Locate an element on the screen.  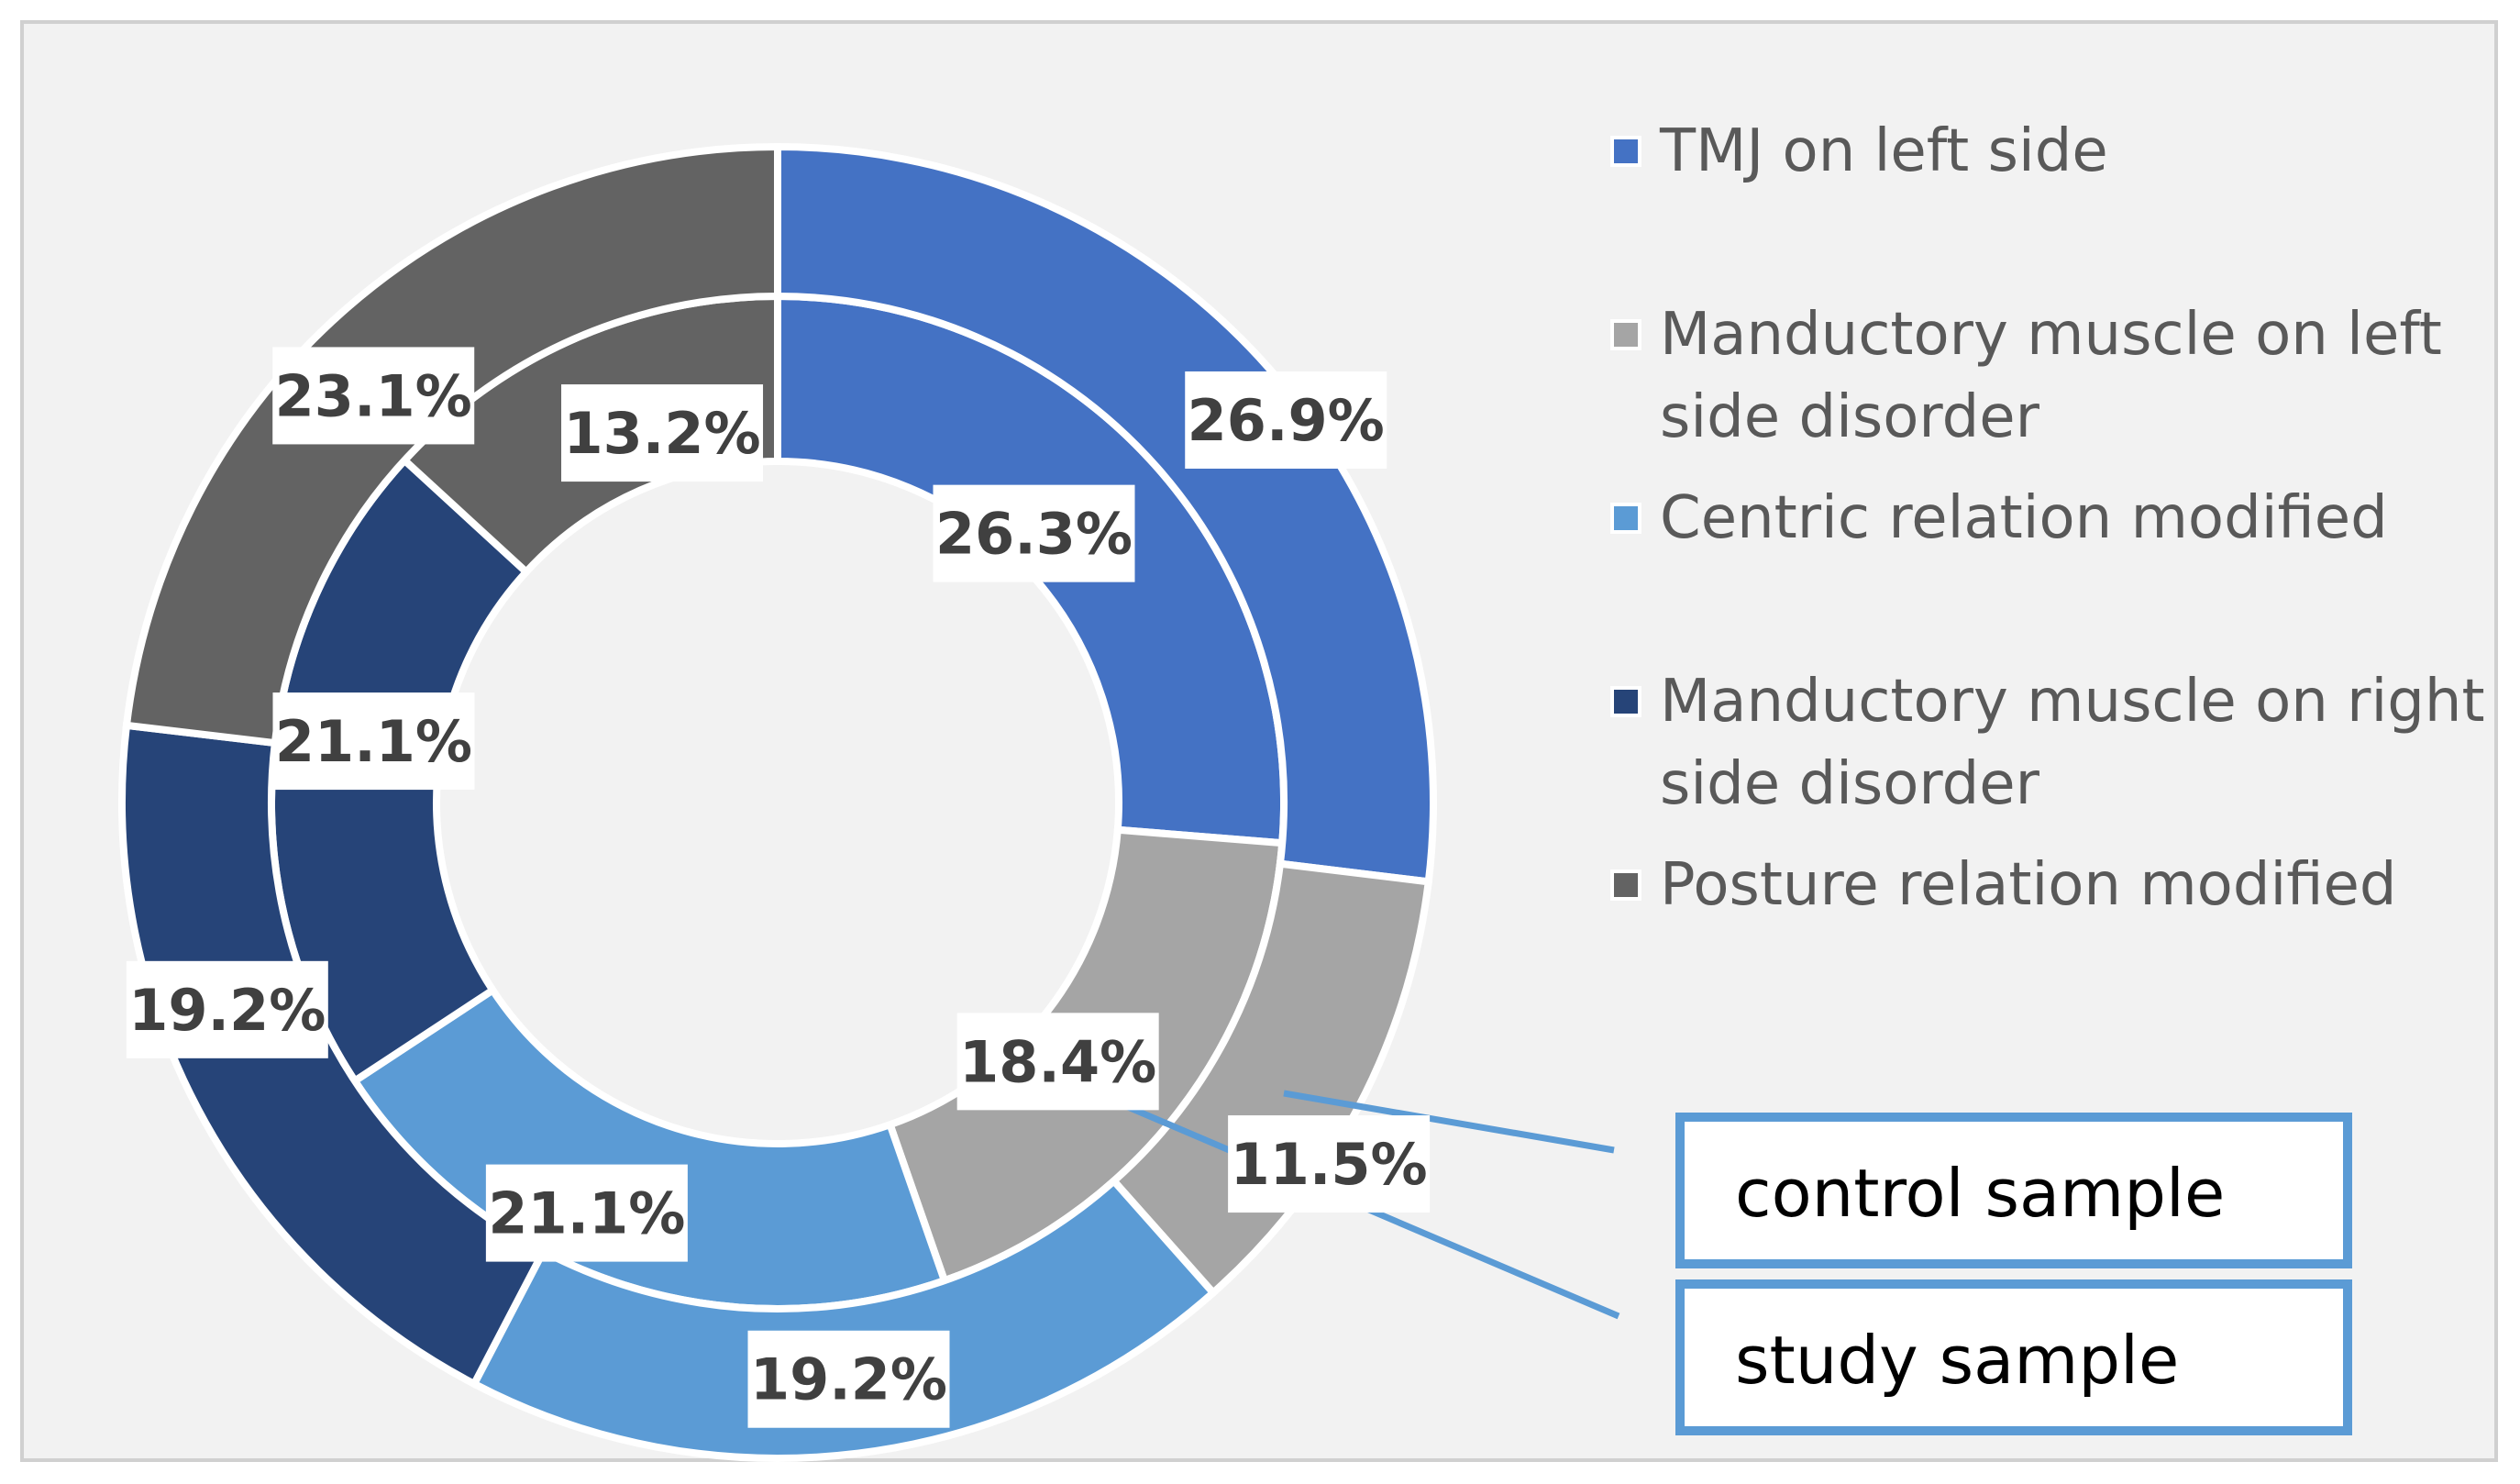
data-label-inner-5: 13.2% is located at coordinates (661, 433).